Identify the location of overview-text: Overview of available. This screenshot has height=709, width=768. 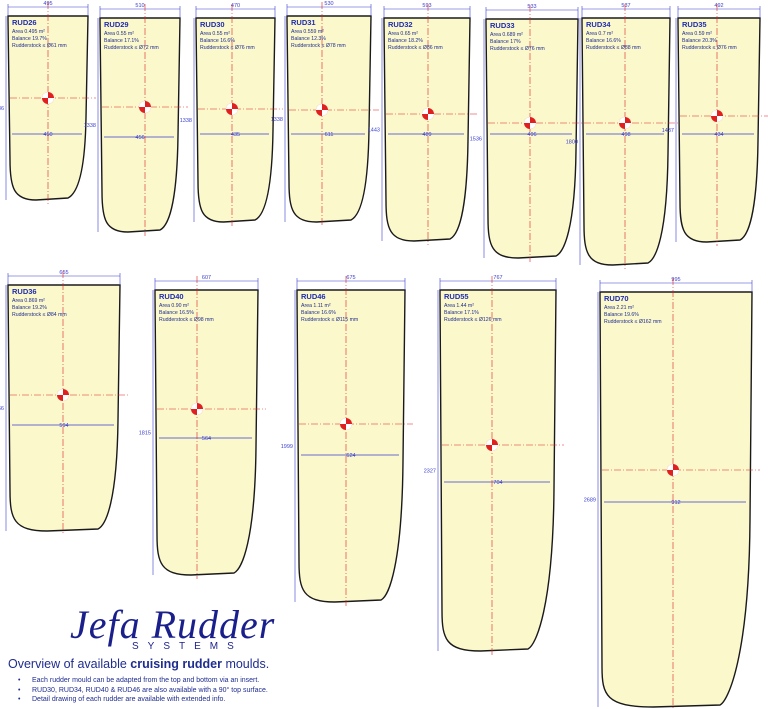
(69, 664).